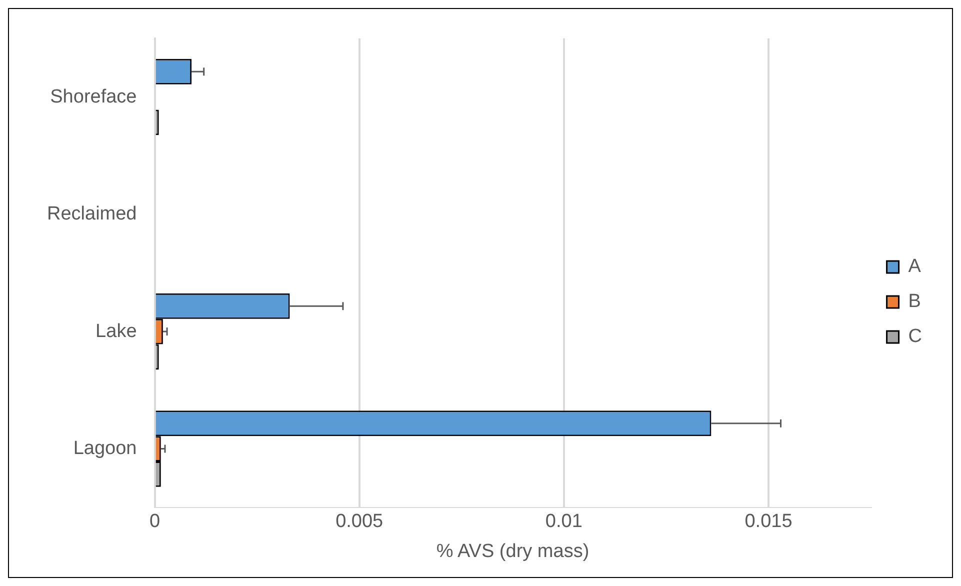 This screenshot has height=586, width=961. I want to click on legend-label: A, so click(915, 267).